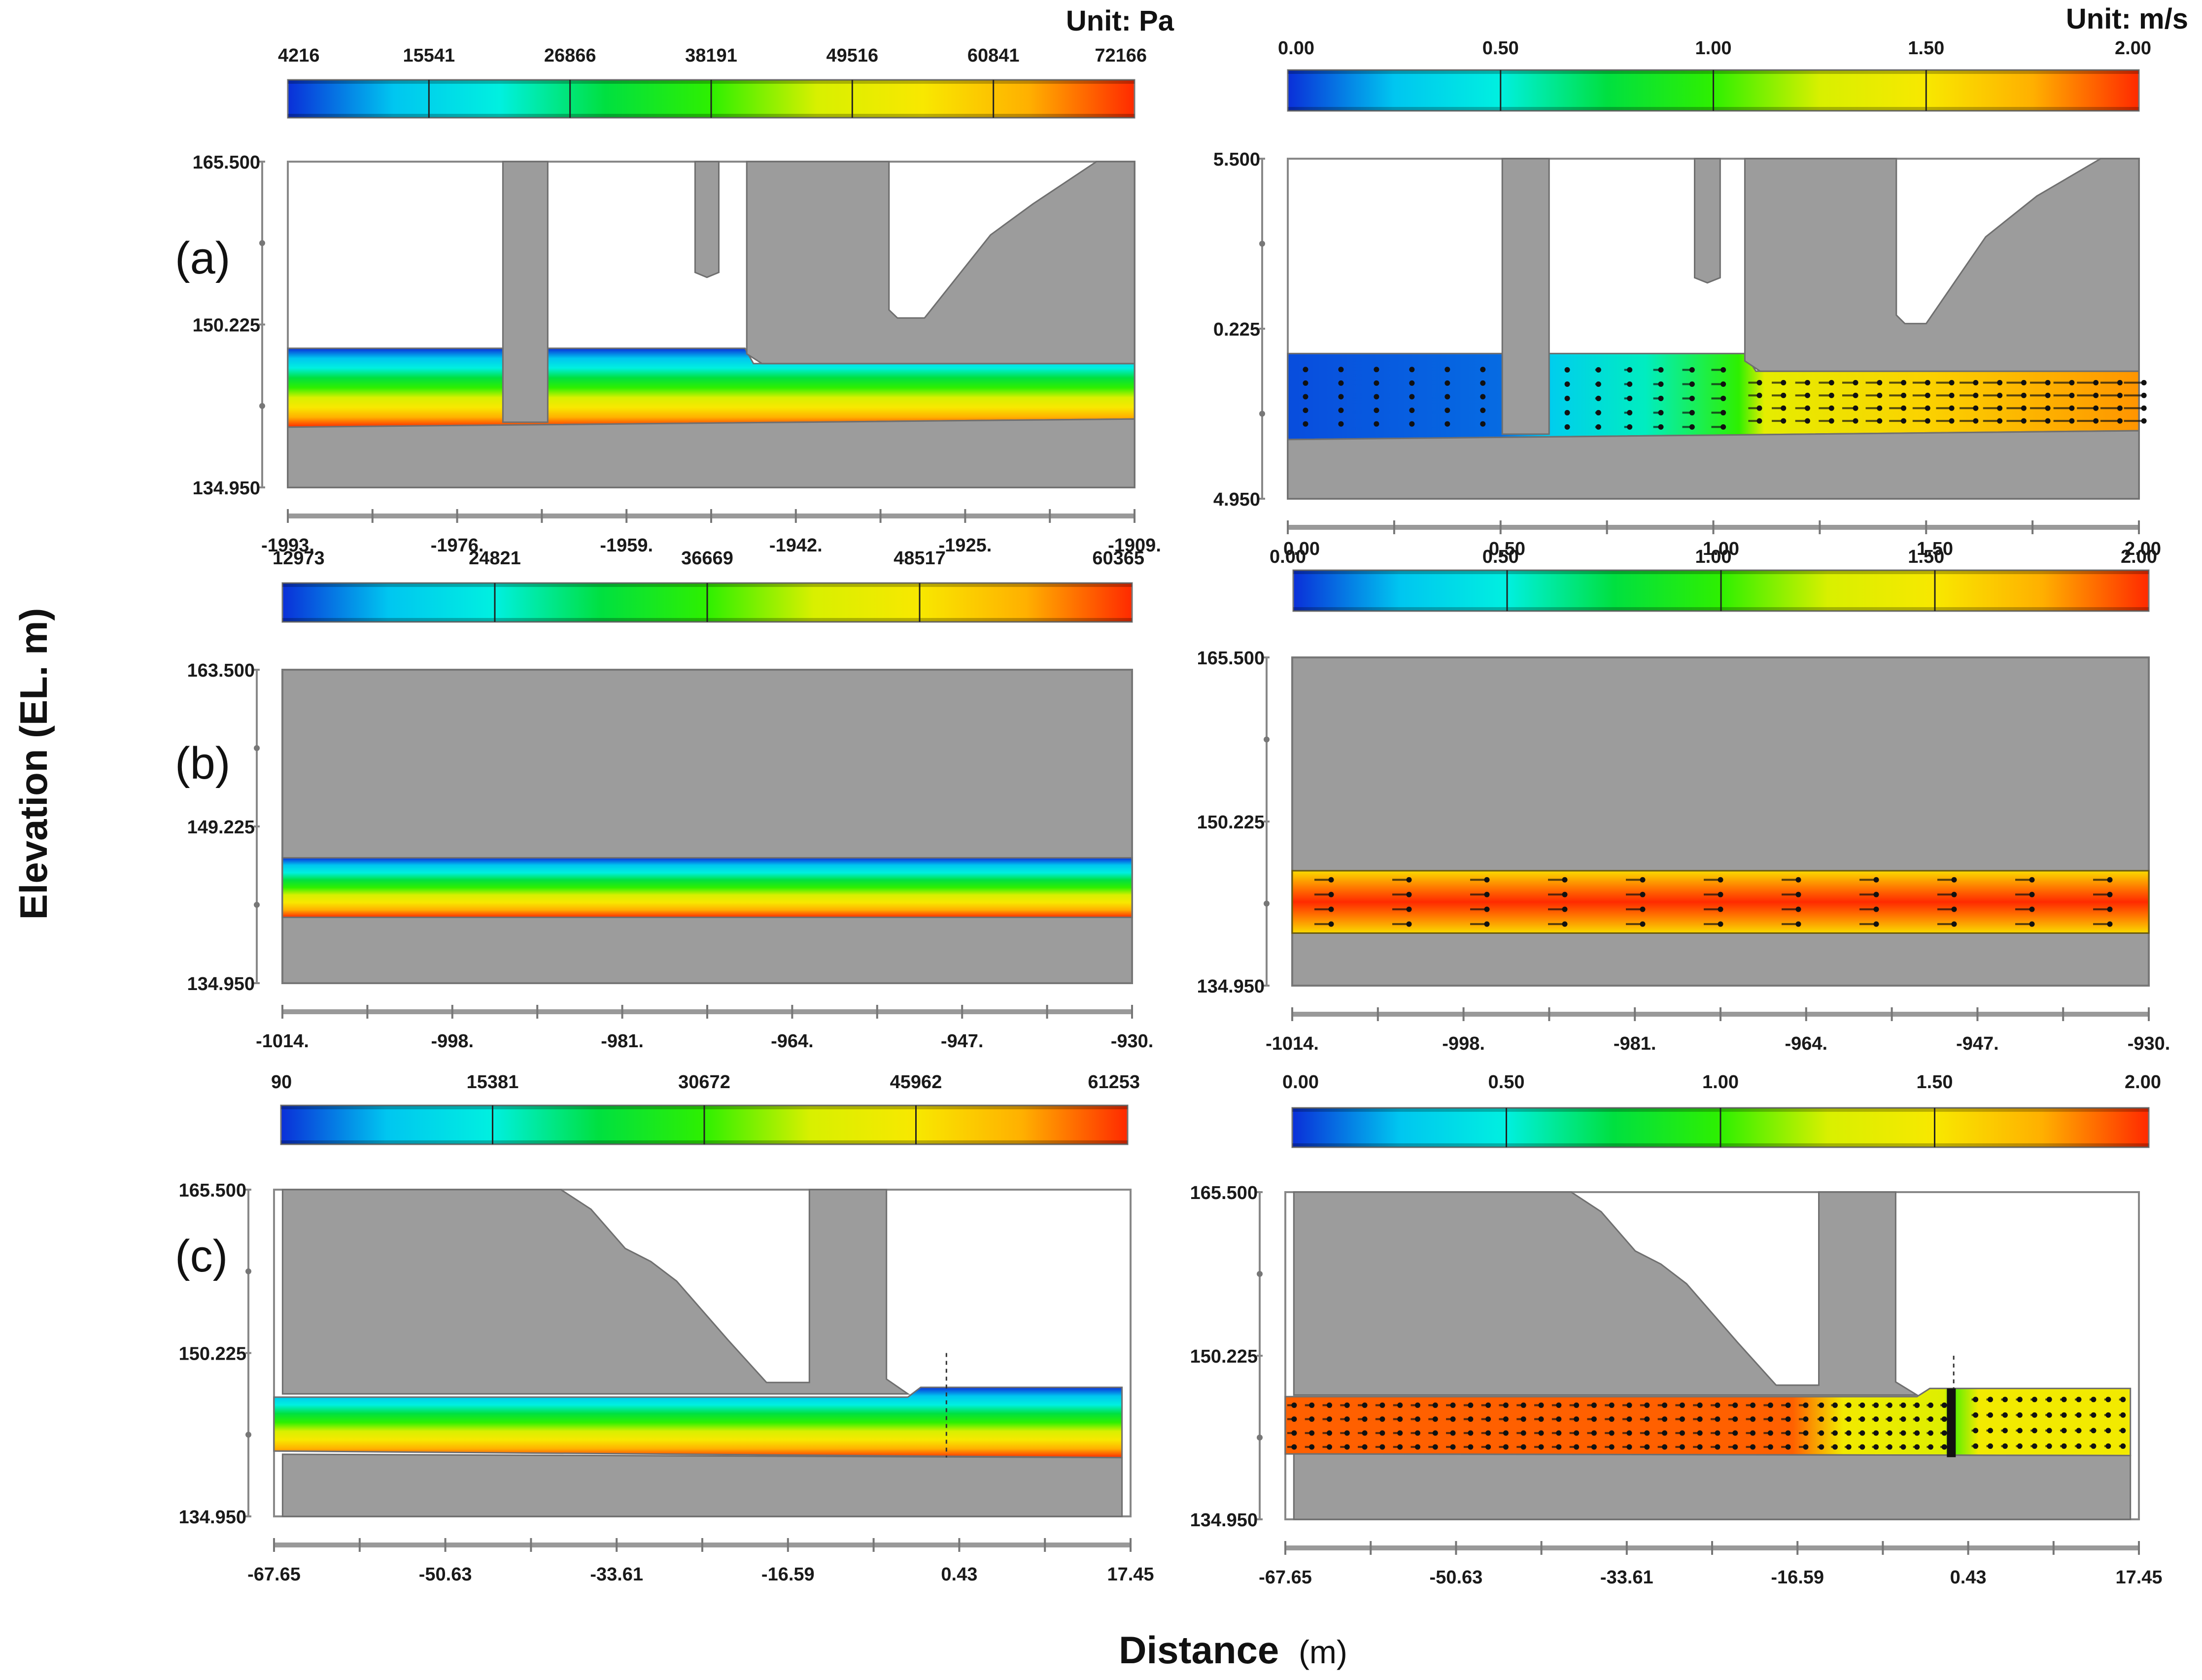 The height and width of the screenshot is (1680, 2202). What do you see at coordinates (705, 1108) in the screenshot?
I see `colorbar-c-pressure: 90 15381 30672 45962 61253` at bounding box center [705, 1108].